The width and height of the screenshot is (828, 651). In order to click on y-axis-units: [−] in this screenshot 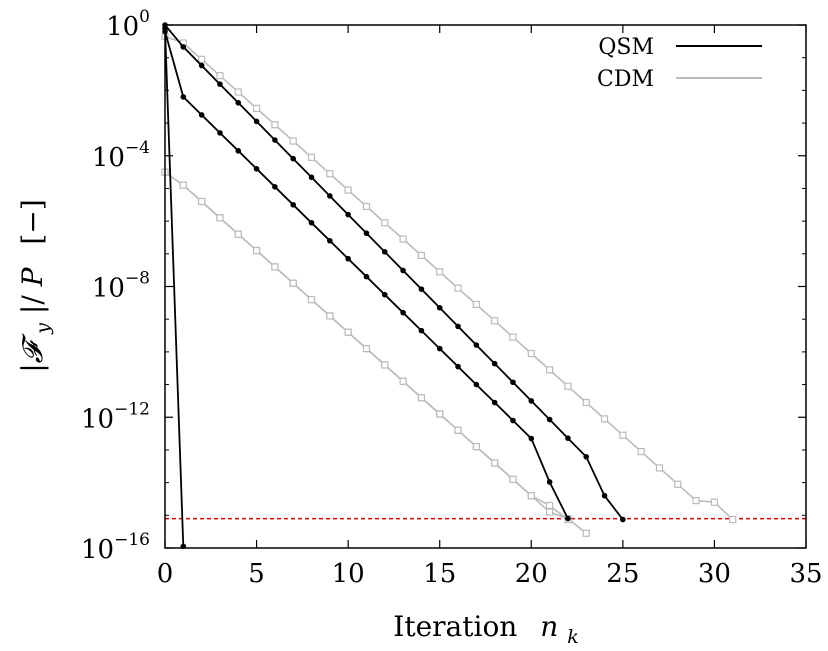, I will do `click(32, 221)`.